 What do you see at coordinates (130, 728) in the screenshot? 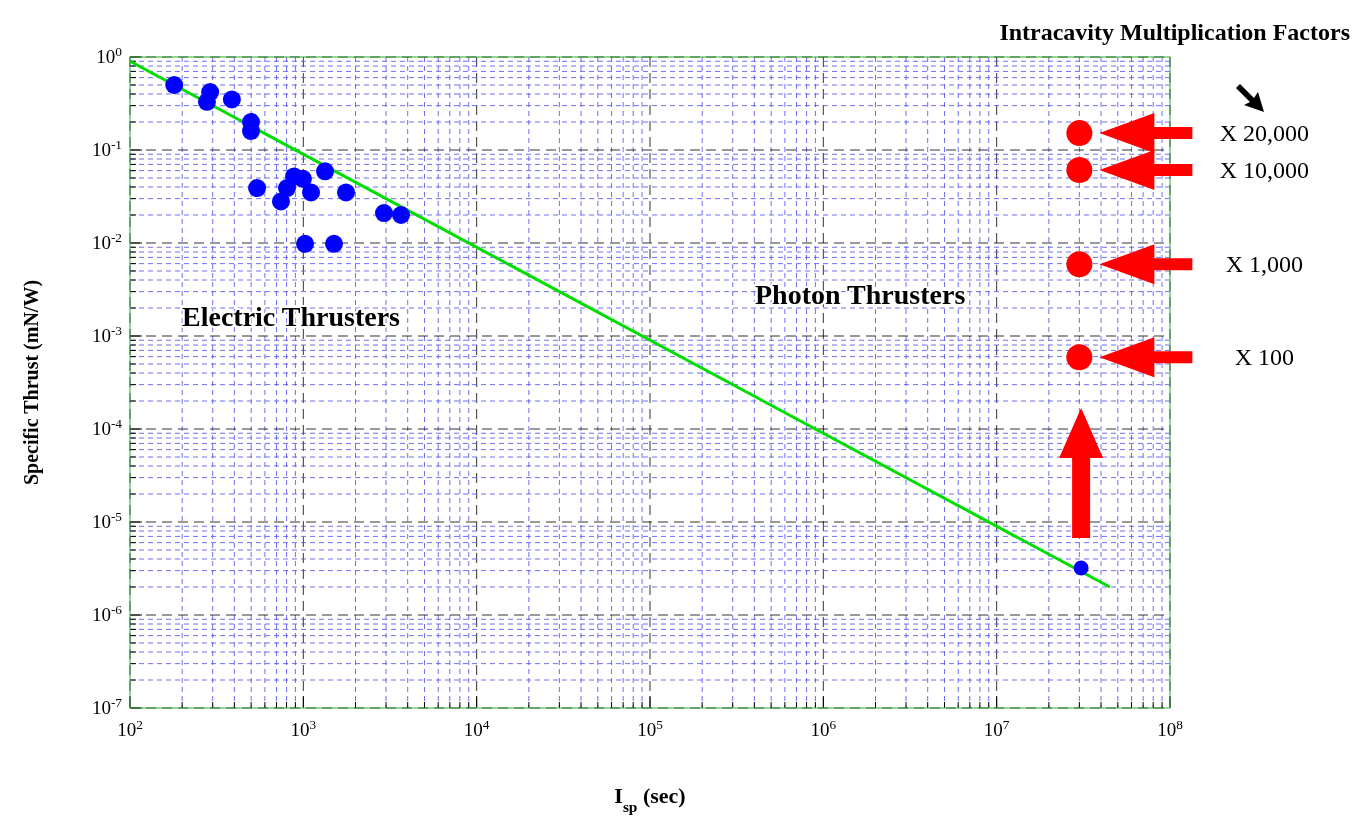
I see `x-tick-label: 10$^{2}$` at bounding box center [130, 728].